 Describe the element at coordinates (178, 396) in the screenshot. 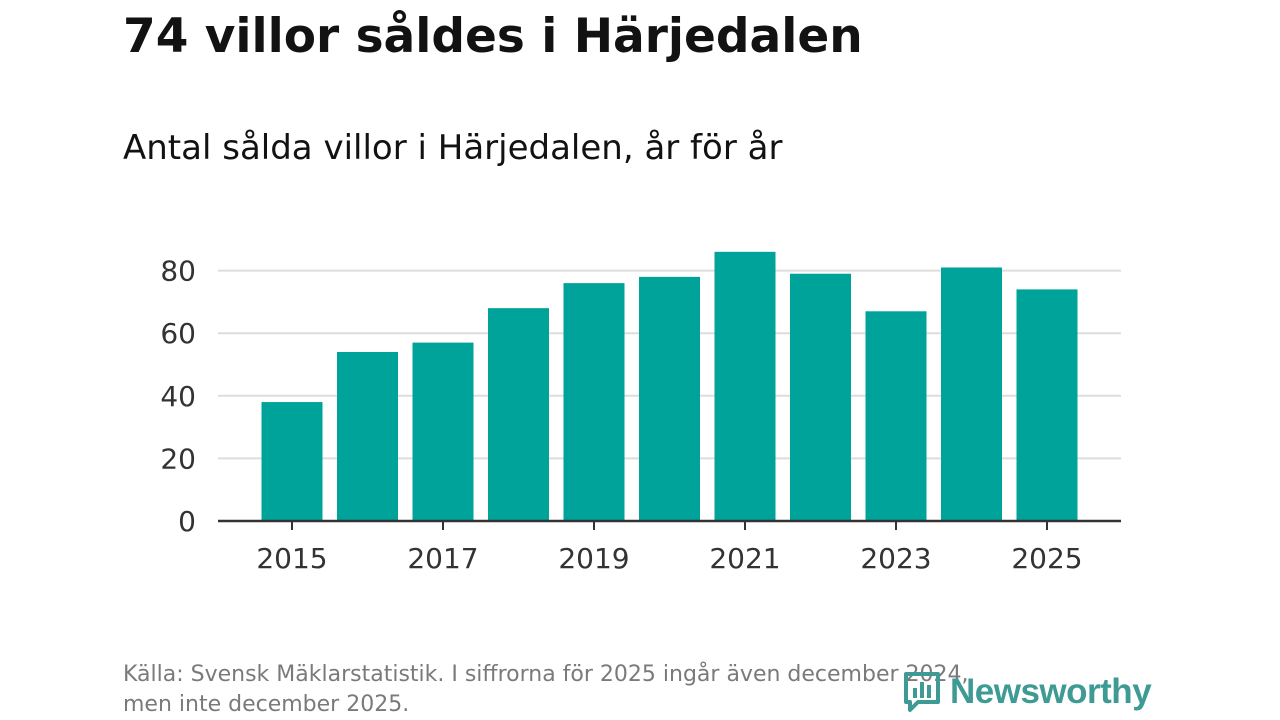

I see `y-tick-label: 40` at that location.